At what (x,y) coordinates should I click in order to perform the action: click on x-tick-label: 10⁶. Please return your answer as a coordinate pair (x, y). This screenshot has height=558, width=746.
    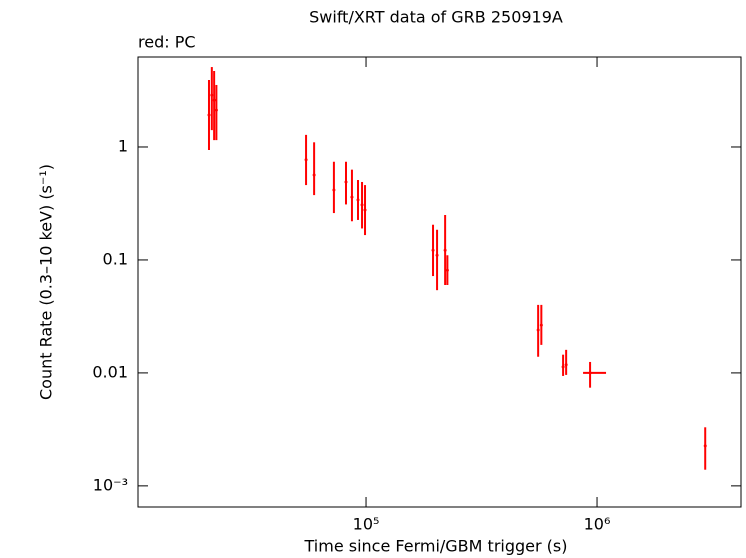
    Looking at the image, I should click on (597, 524).